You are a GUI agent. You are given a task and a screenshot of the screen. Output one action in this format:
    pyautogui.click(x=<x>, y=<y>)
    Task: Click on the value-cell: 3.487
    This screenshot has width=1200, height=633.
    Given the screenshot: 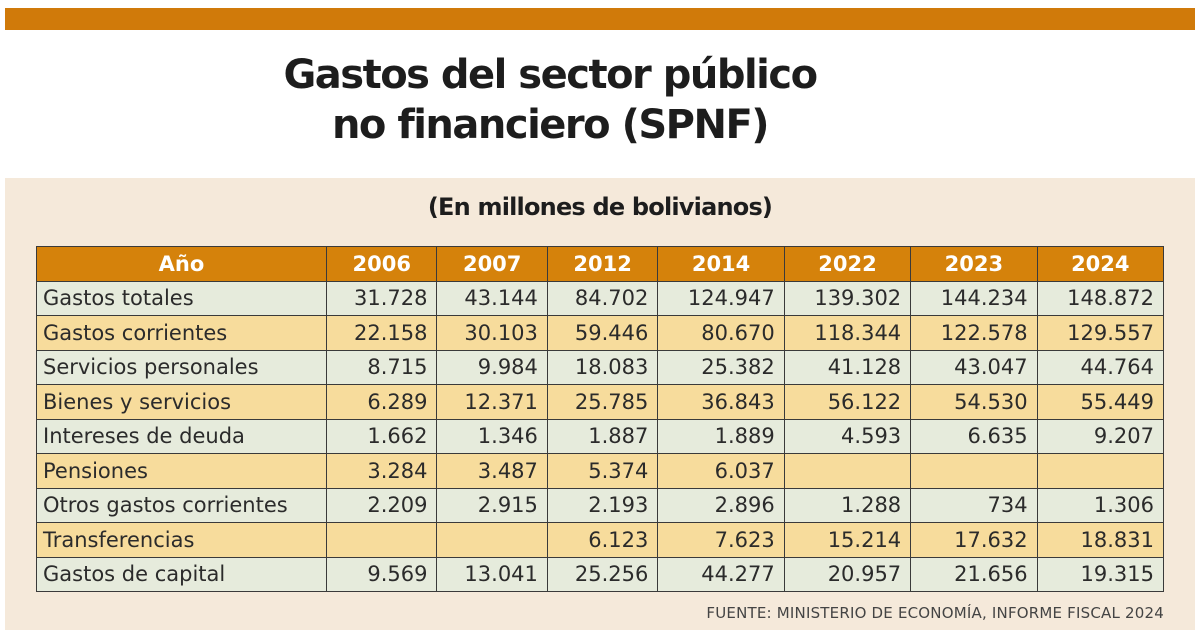 What is the action you would take?
    pyautogui.click(x=492, y=471)
    